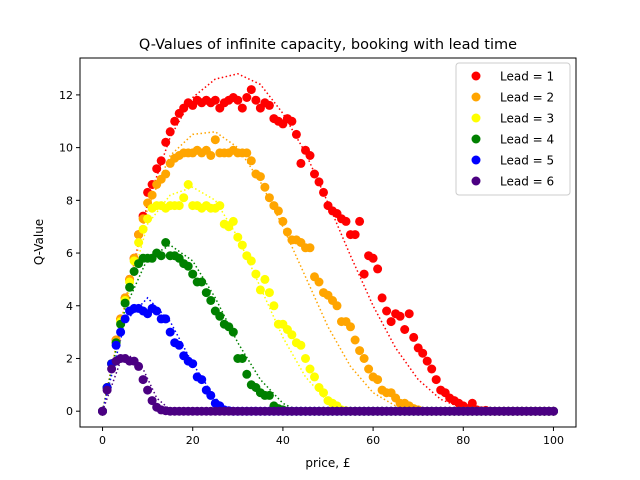 The width and height of the screenshot is (640, 480). Describe the element at coordinates (527, 182) in the screenshot. I see `legend-label-lead-6: Lead = 6` at that location.